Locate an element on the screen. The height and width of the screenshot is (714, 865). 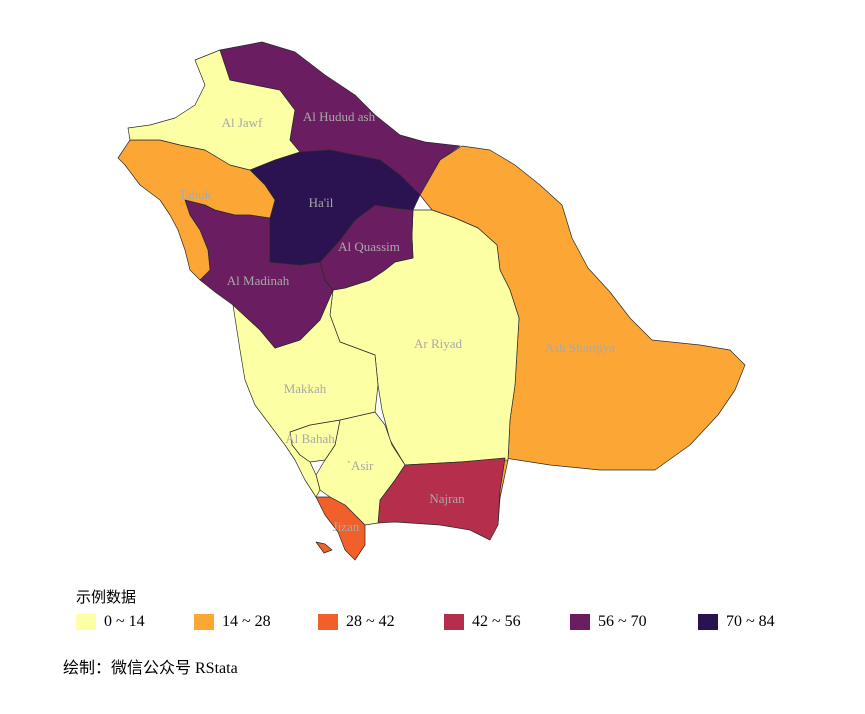
legend-item: 56 ~ 70 is located at coordinates (608, 622).